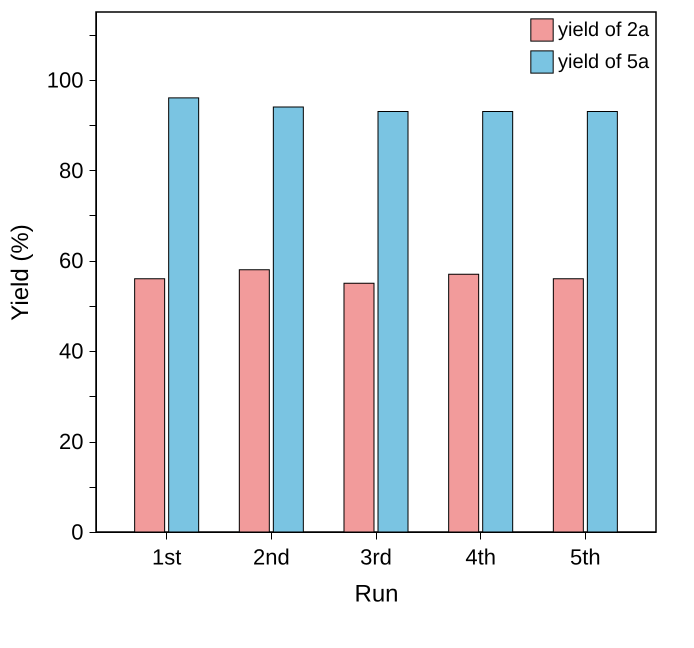  Describe the element at coordinates (604, 62) in the screenshot. I see `legend-label: yield of 5a` at that location.